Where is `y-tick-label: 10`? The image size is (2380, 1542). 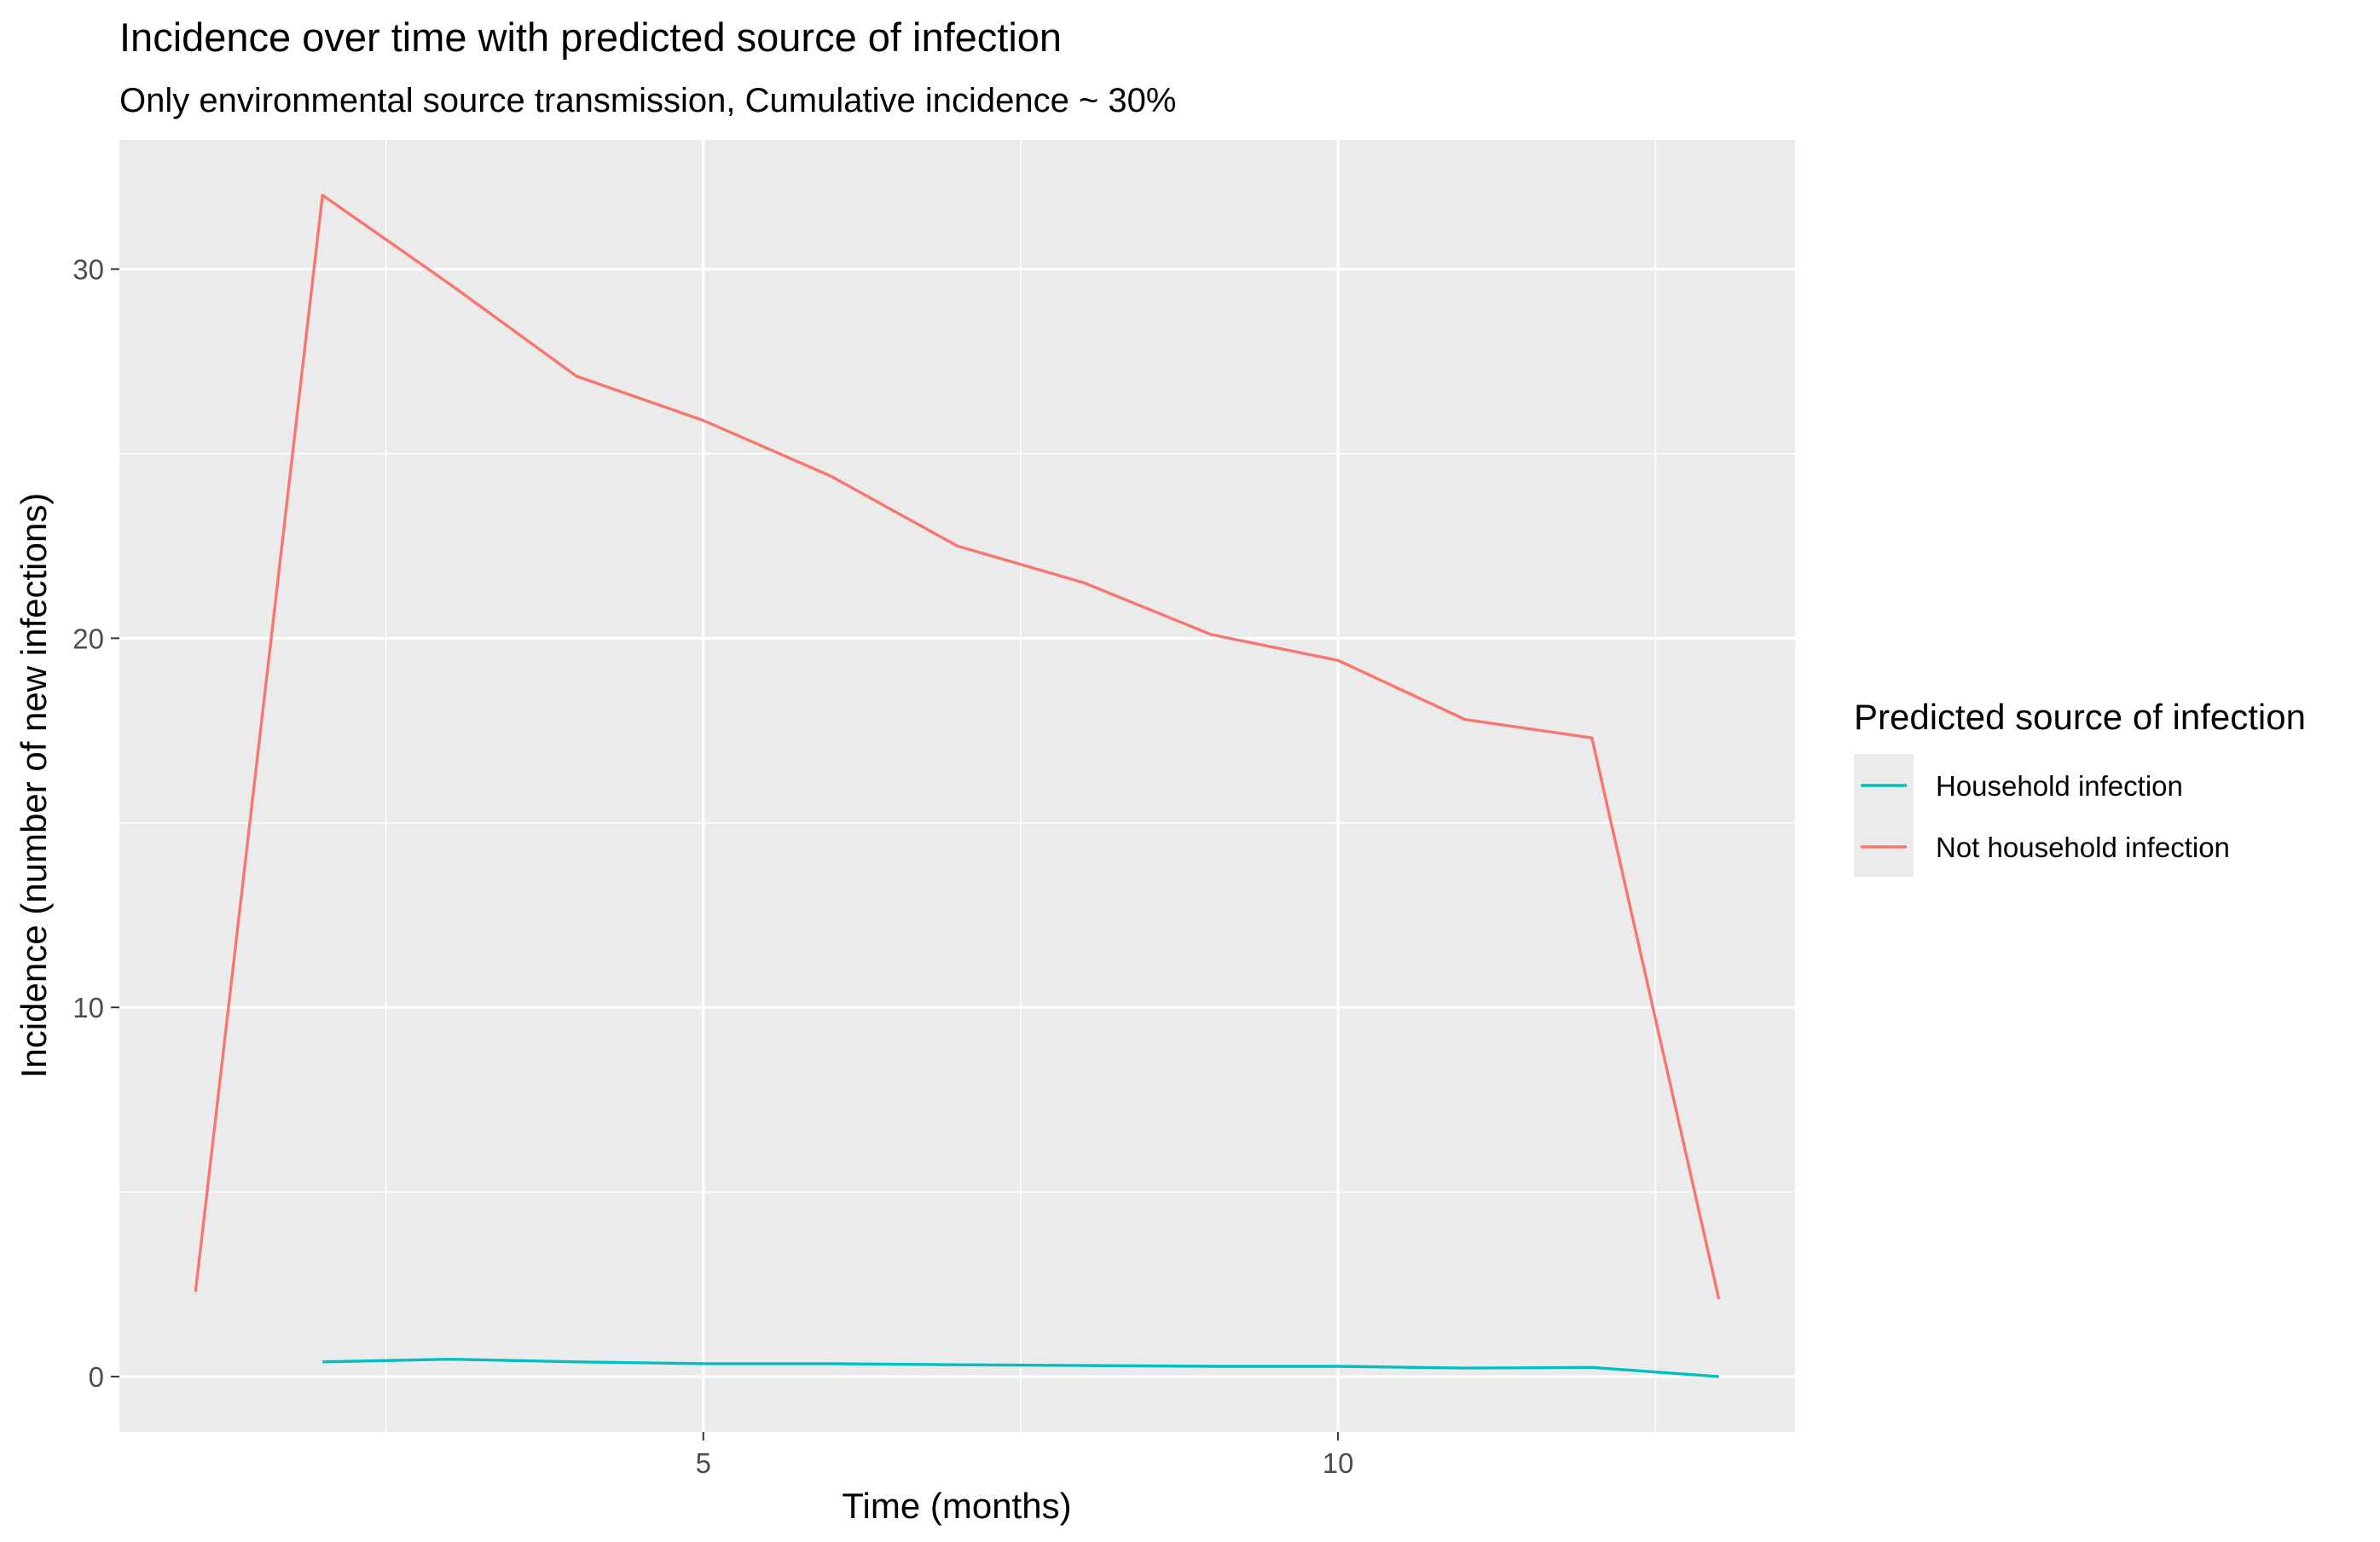 y-tick-label: 10 is located at coordinates (88, 1007).